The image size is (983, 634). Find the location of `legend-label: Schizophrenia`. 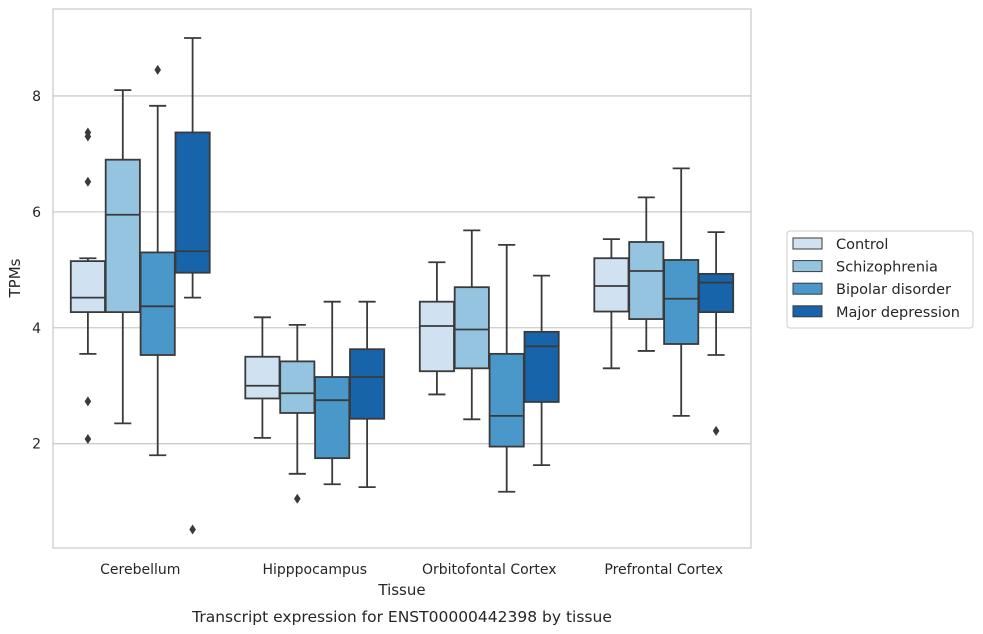

legend-label: Schizophrenia is located at coordinates (887, 268).